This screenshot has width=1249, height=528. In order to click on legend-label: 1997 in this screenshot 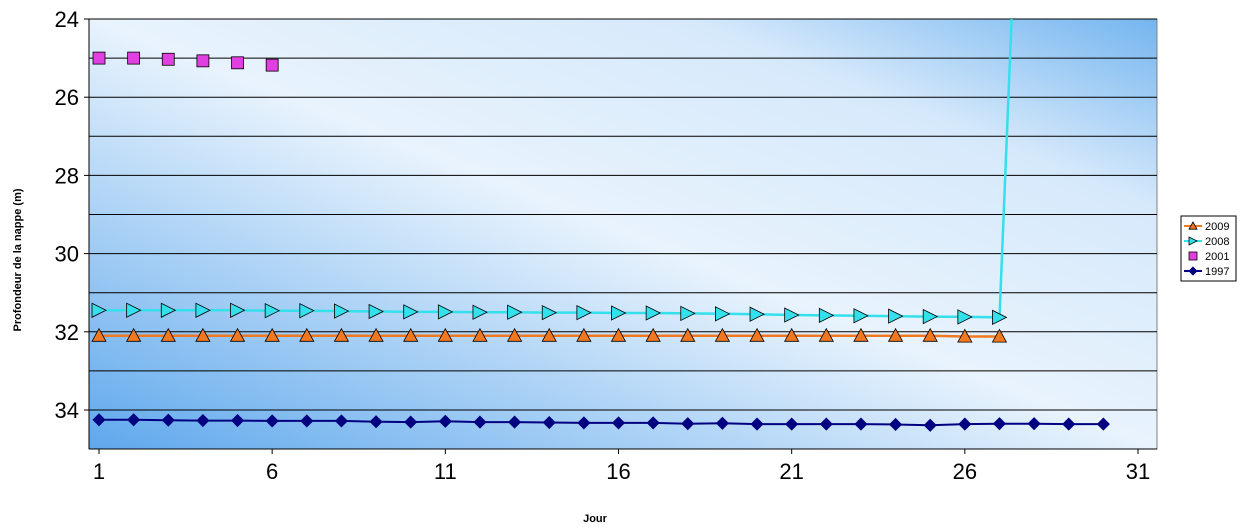, I will do `click(1217, 272)`.